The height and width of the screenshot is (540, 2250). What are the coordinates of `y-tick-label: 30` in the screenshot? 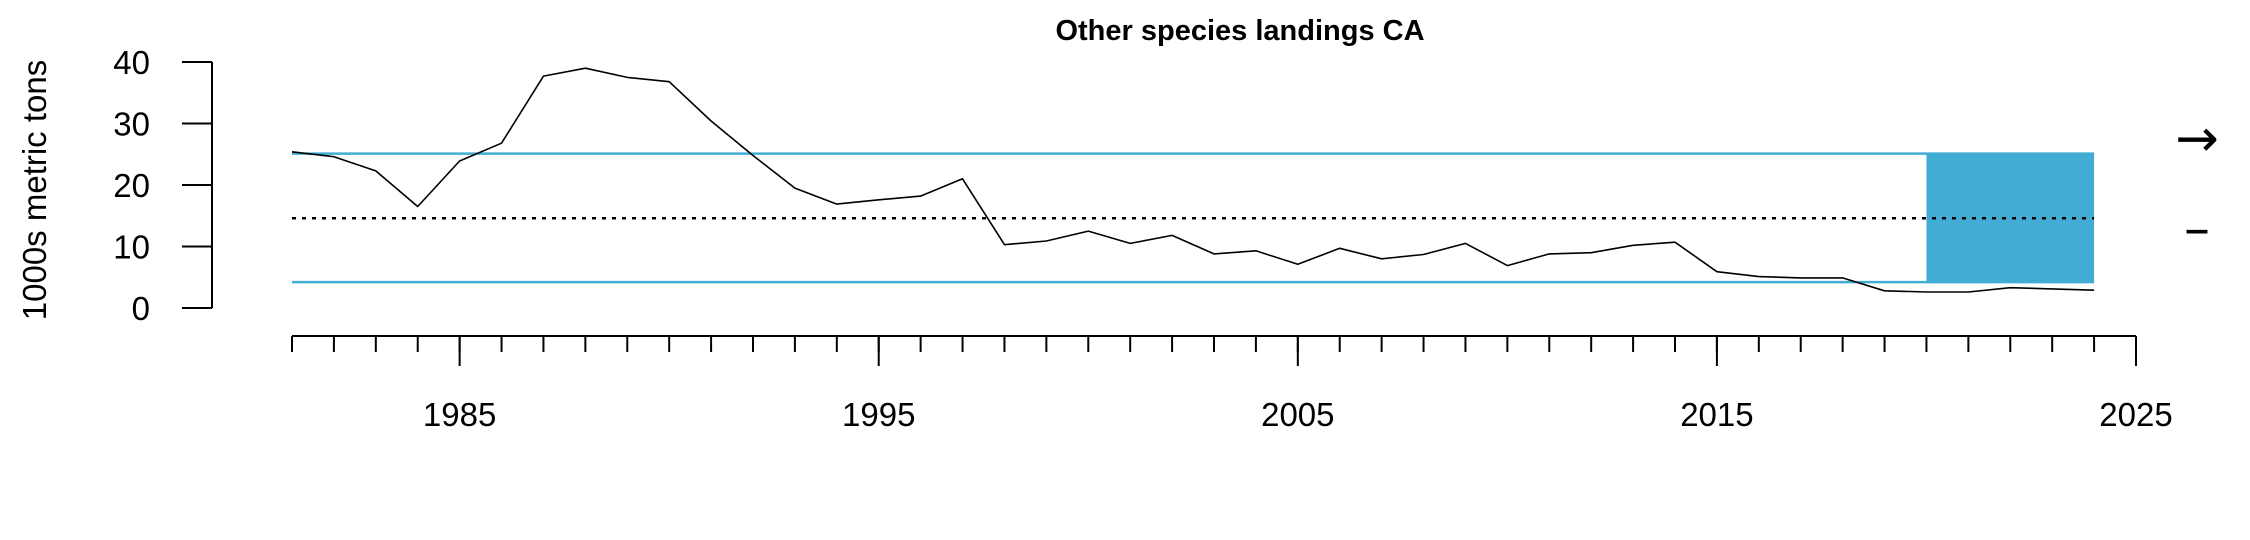 It's located at (131, 124).